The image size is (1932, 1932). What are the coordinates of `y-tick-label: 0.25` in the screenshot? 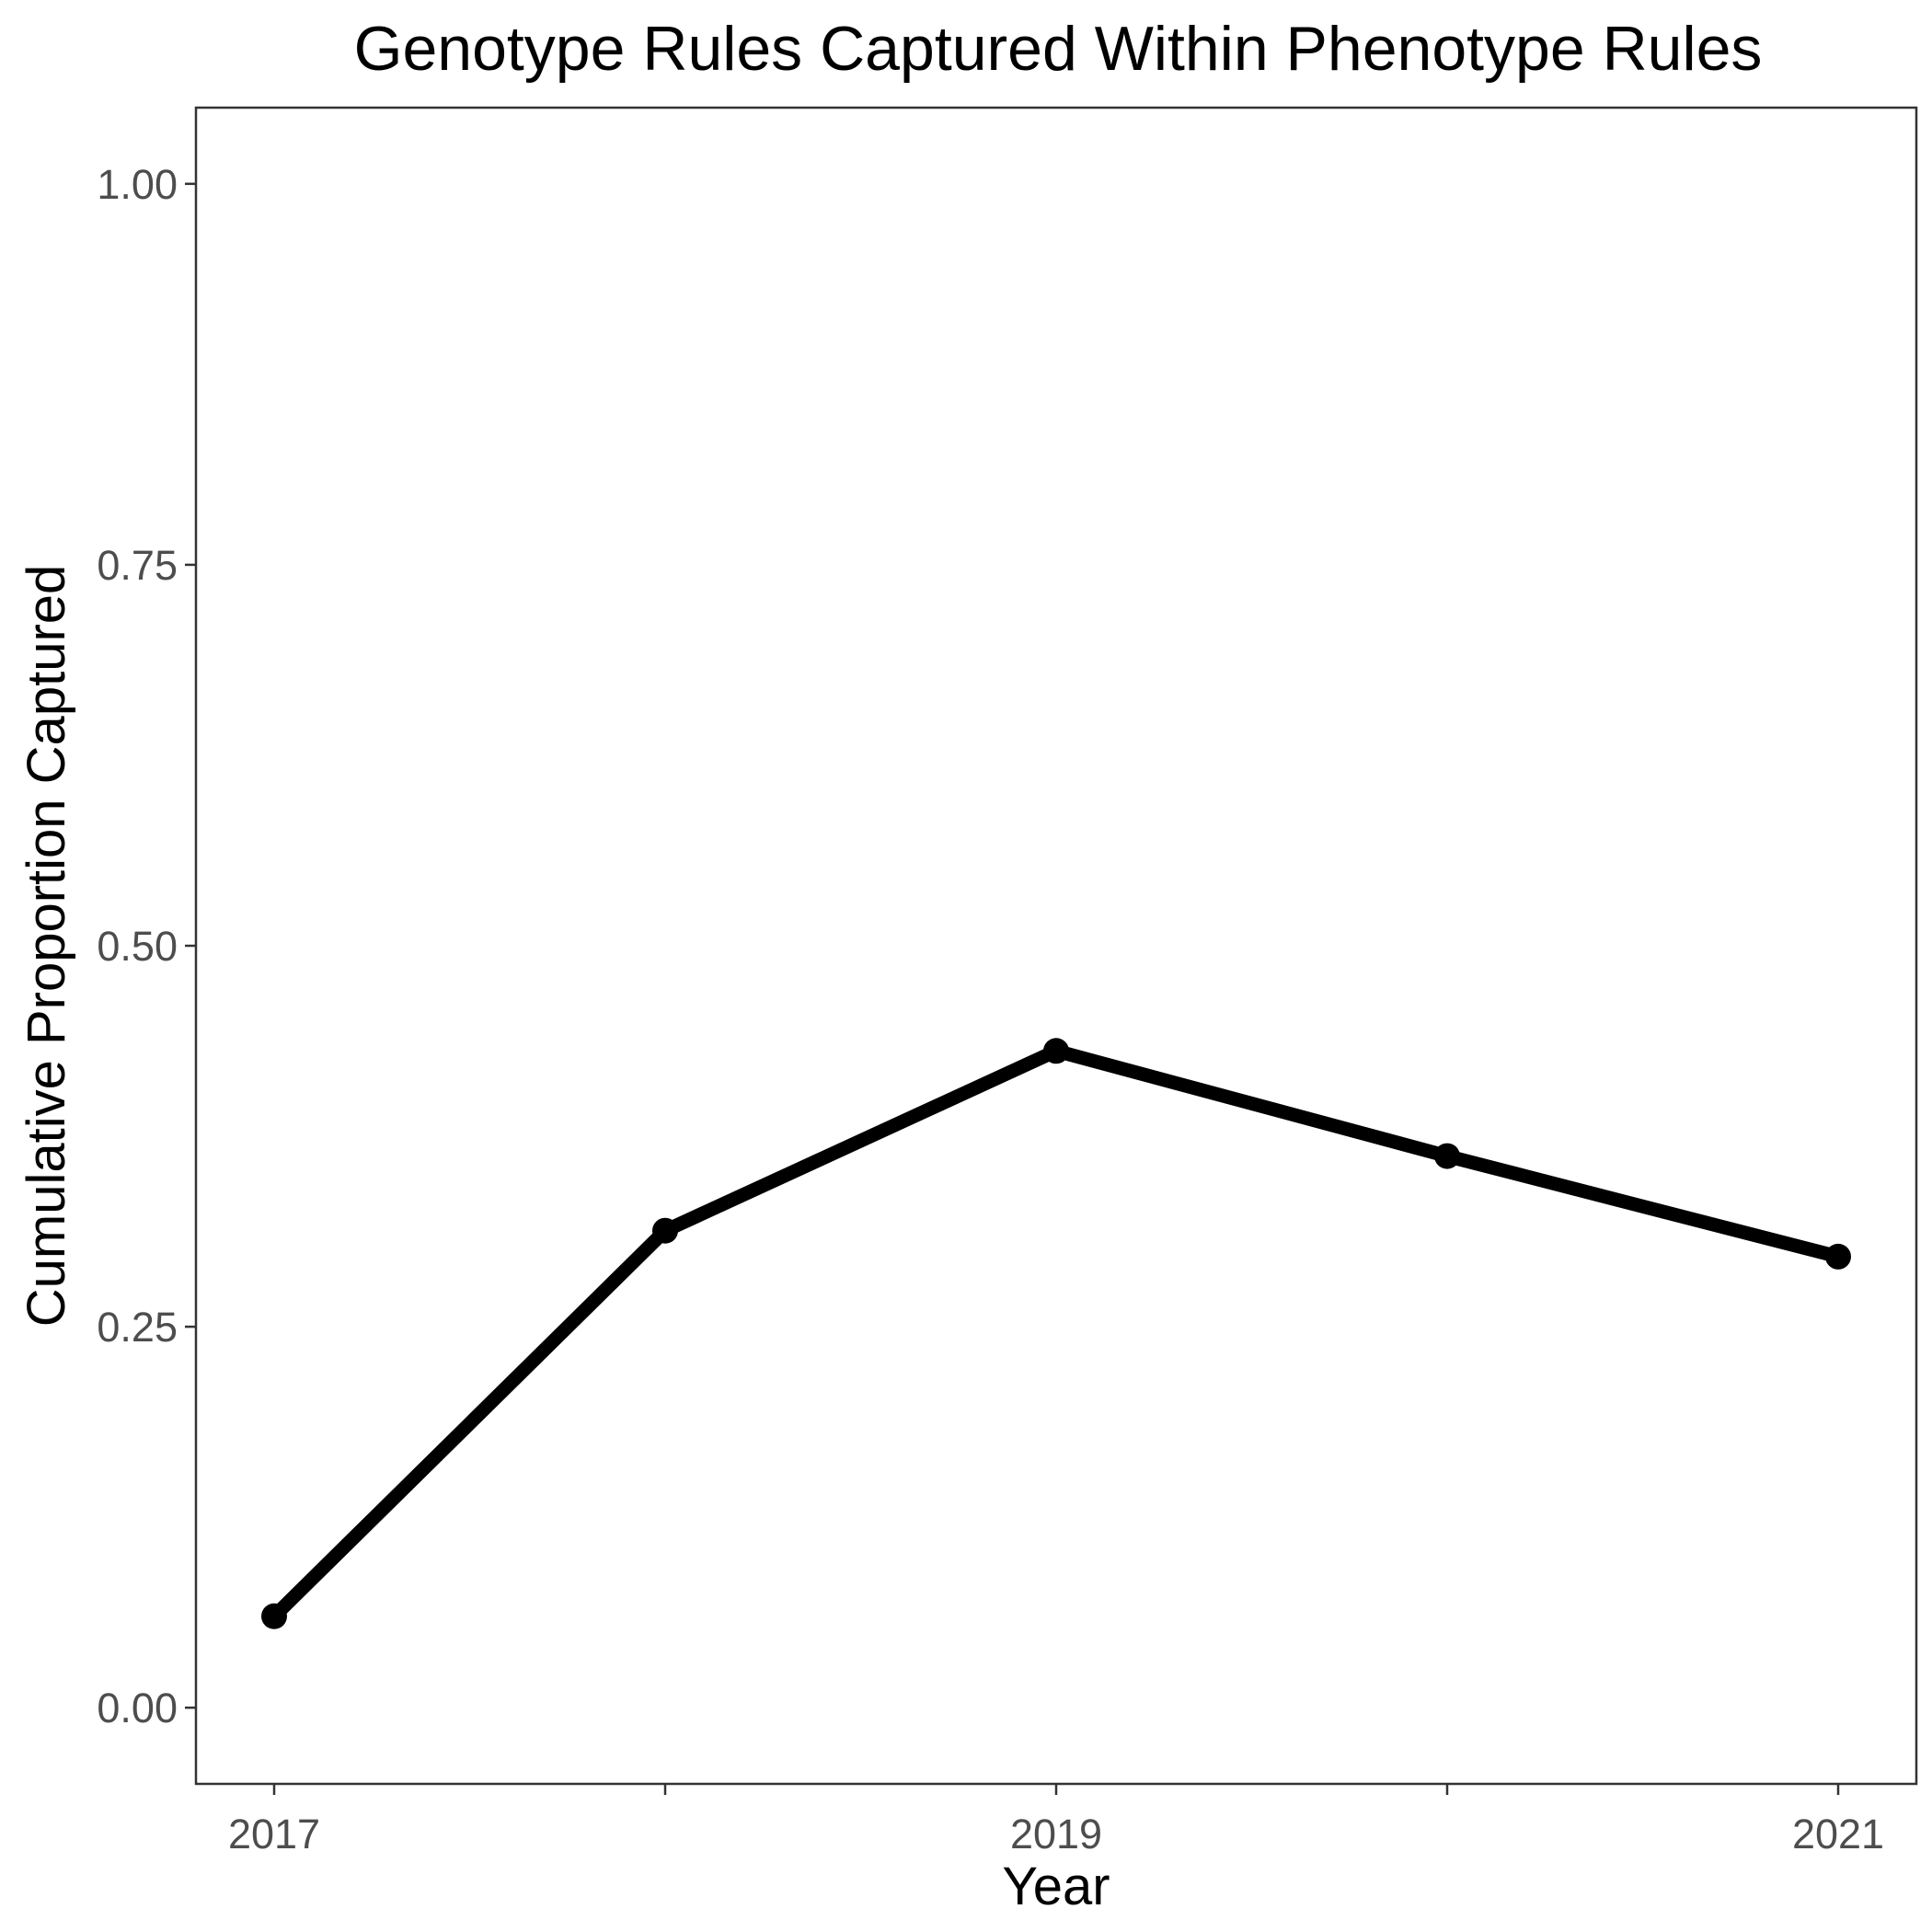 It's located at (137, 1327).